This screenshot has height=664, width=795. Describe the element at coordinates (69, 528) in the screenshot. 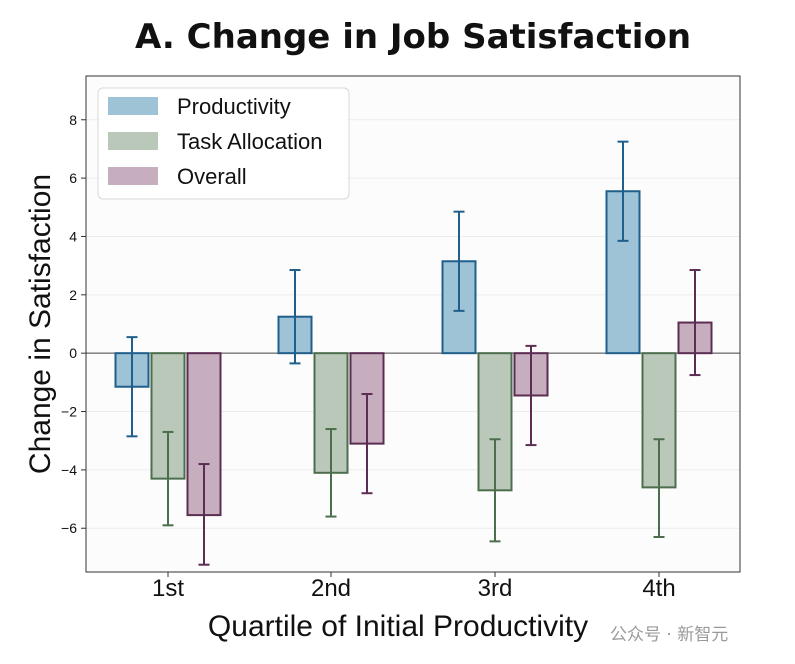

I see `y-tick-label: −6` at that location.